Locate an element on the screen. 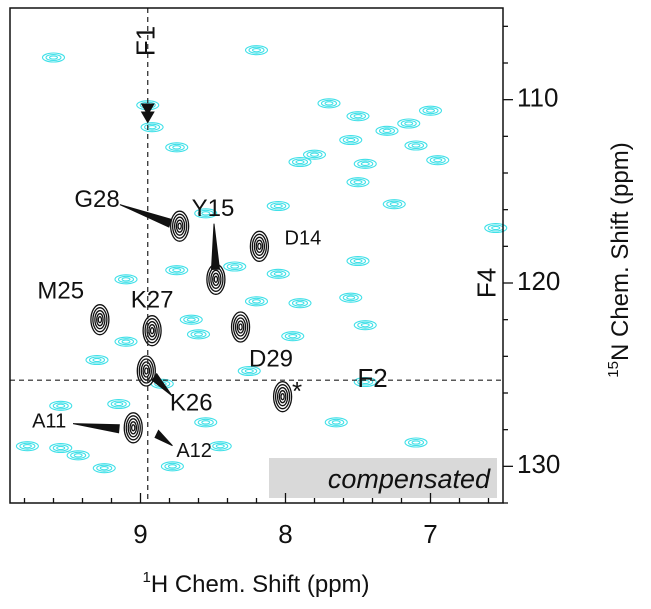  y-axis-title-superscript: 15 is located at coordinates (613, 369).